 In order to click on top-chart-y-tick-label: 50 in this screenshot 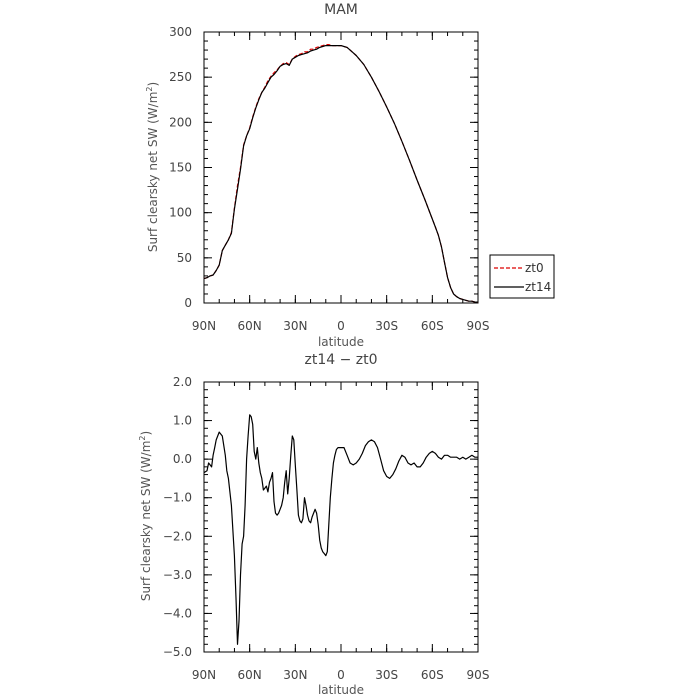, I will do `click(184, 258)`.